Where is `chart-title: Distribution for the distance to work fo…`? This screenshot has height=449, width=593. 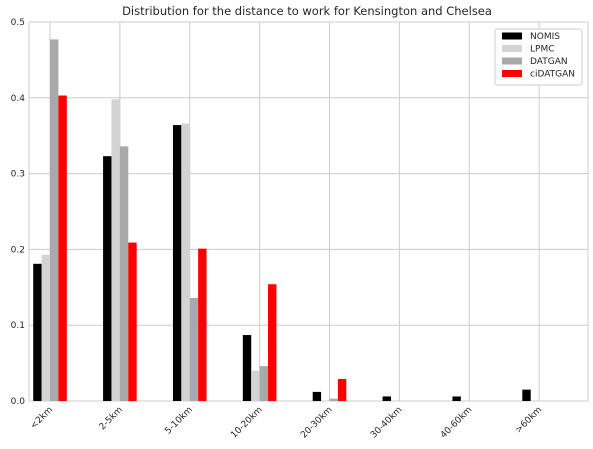
chart-title: Distribution for the distance to work fo… is located at coordinates (307, 11).